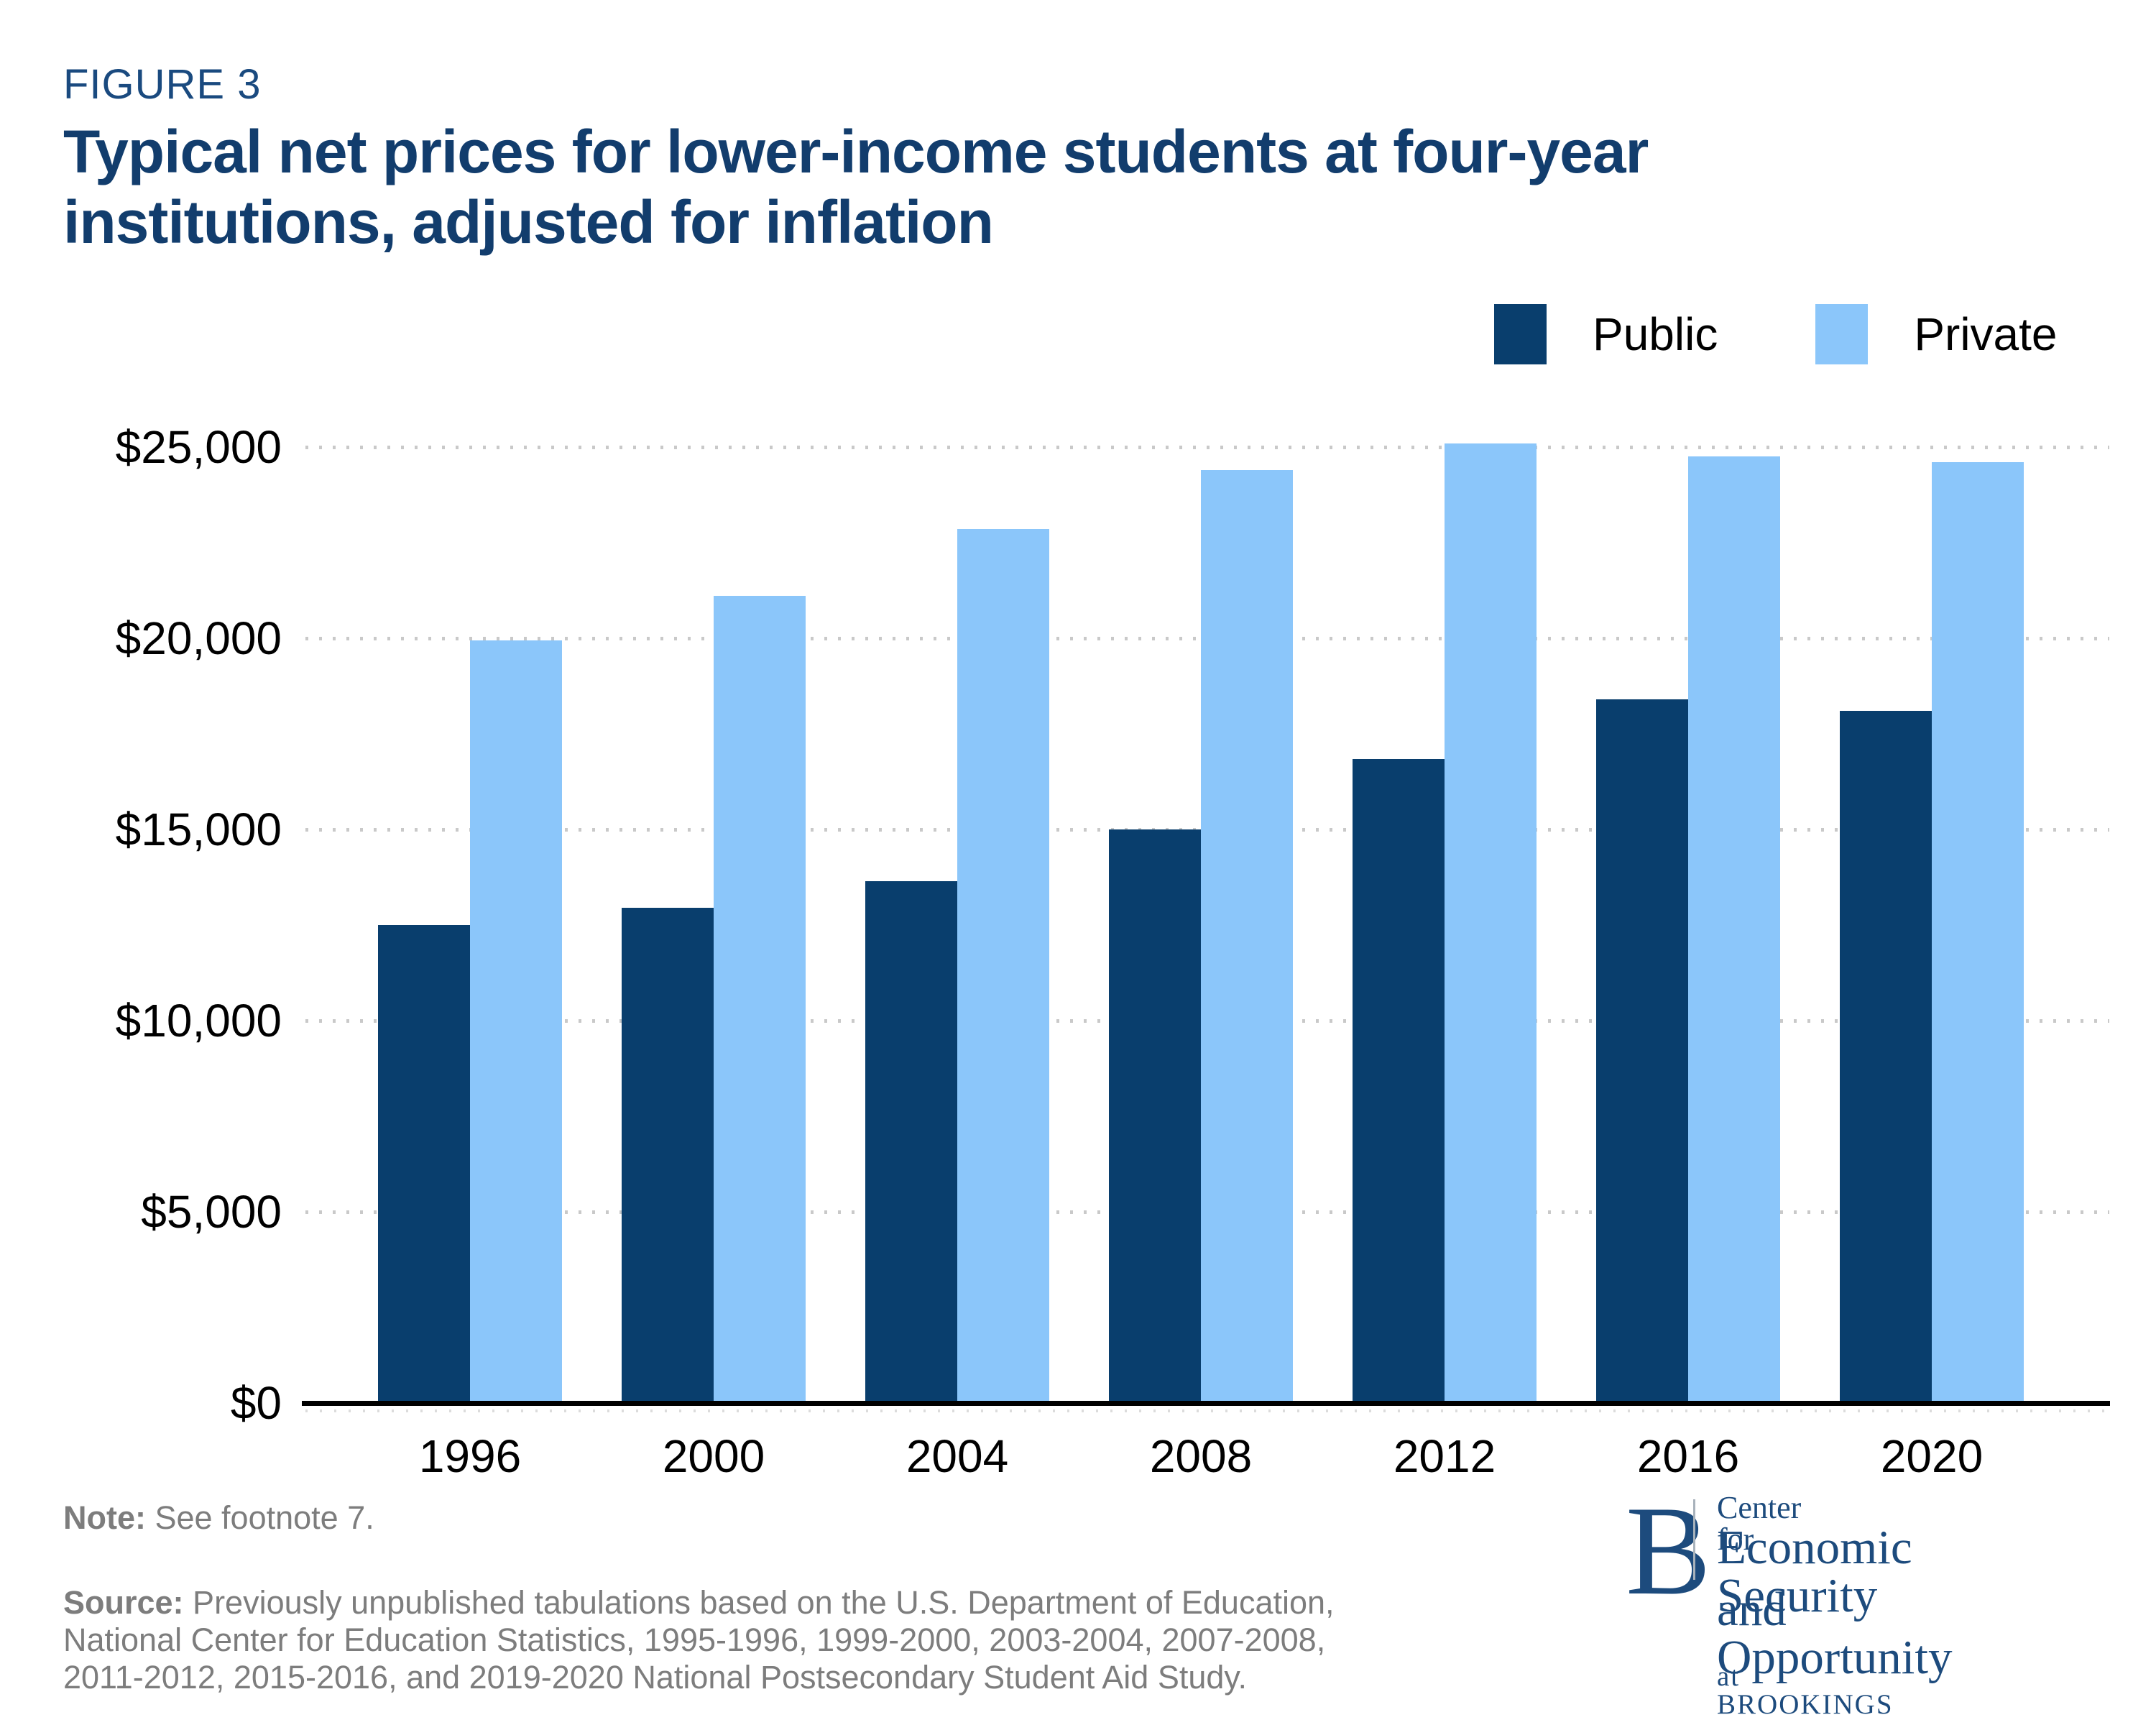  What do you see at coordinates (256, 1403) in the screenshot?
I see `y-axis-label-0: $0` at bounding box center [256, 1403].